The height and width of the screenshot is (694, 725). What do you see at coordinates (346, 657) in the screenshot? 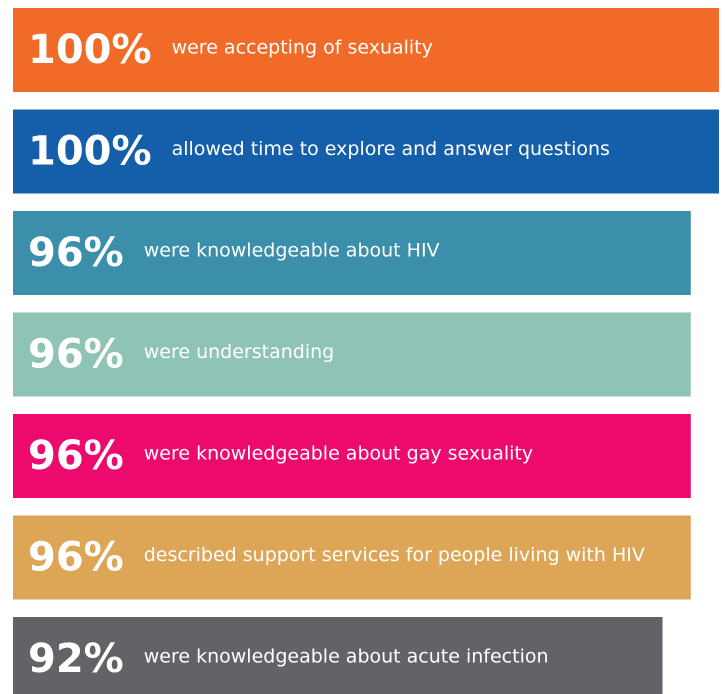
I see `bar-label: were knowledgeable about acute infection` at bounding box center [346, 657].